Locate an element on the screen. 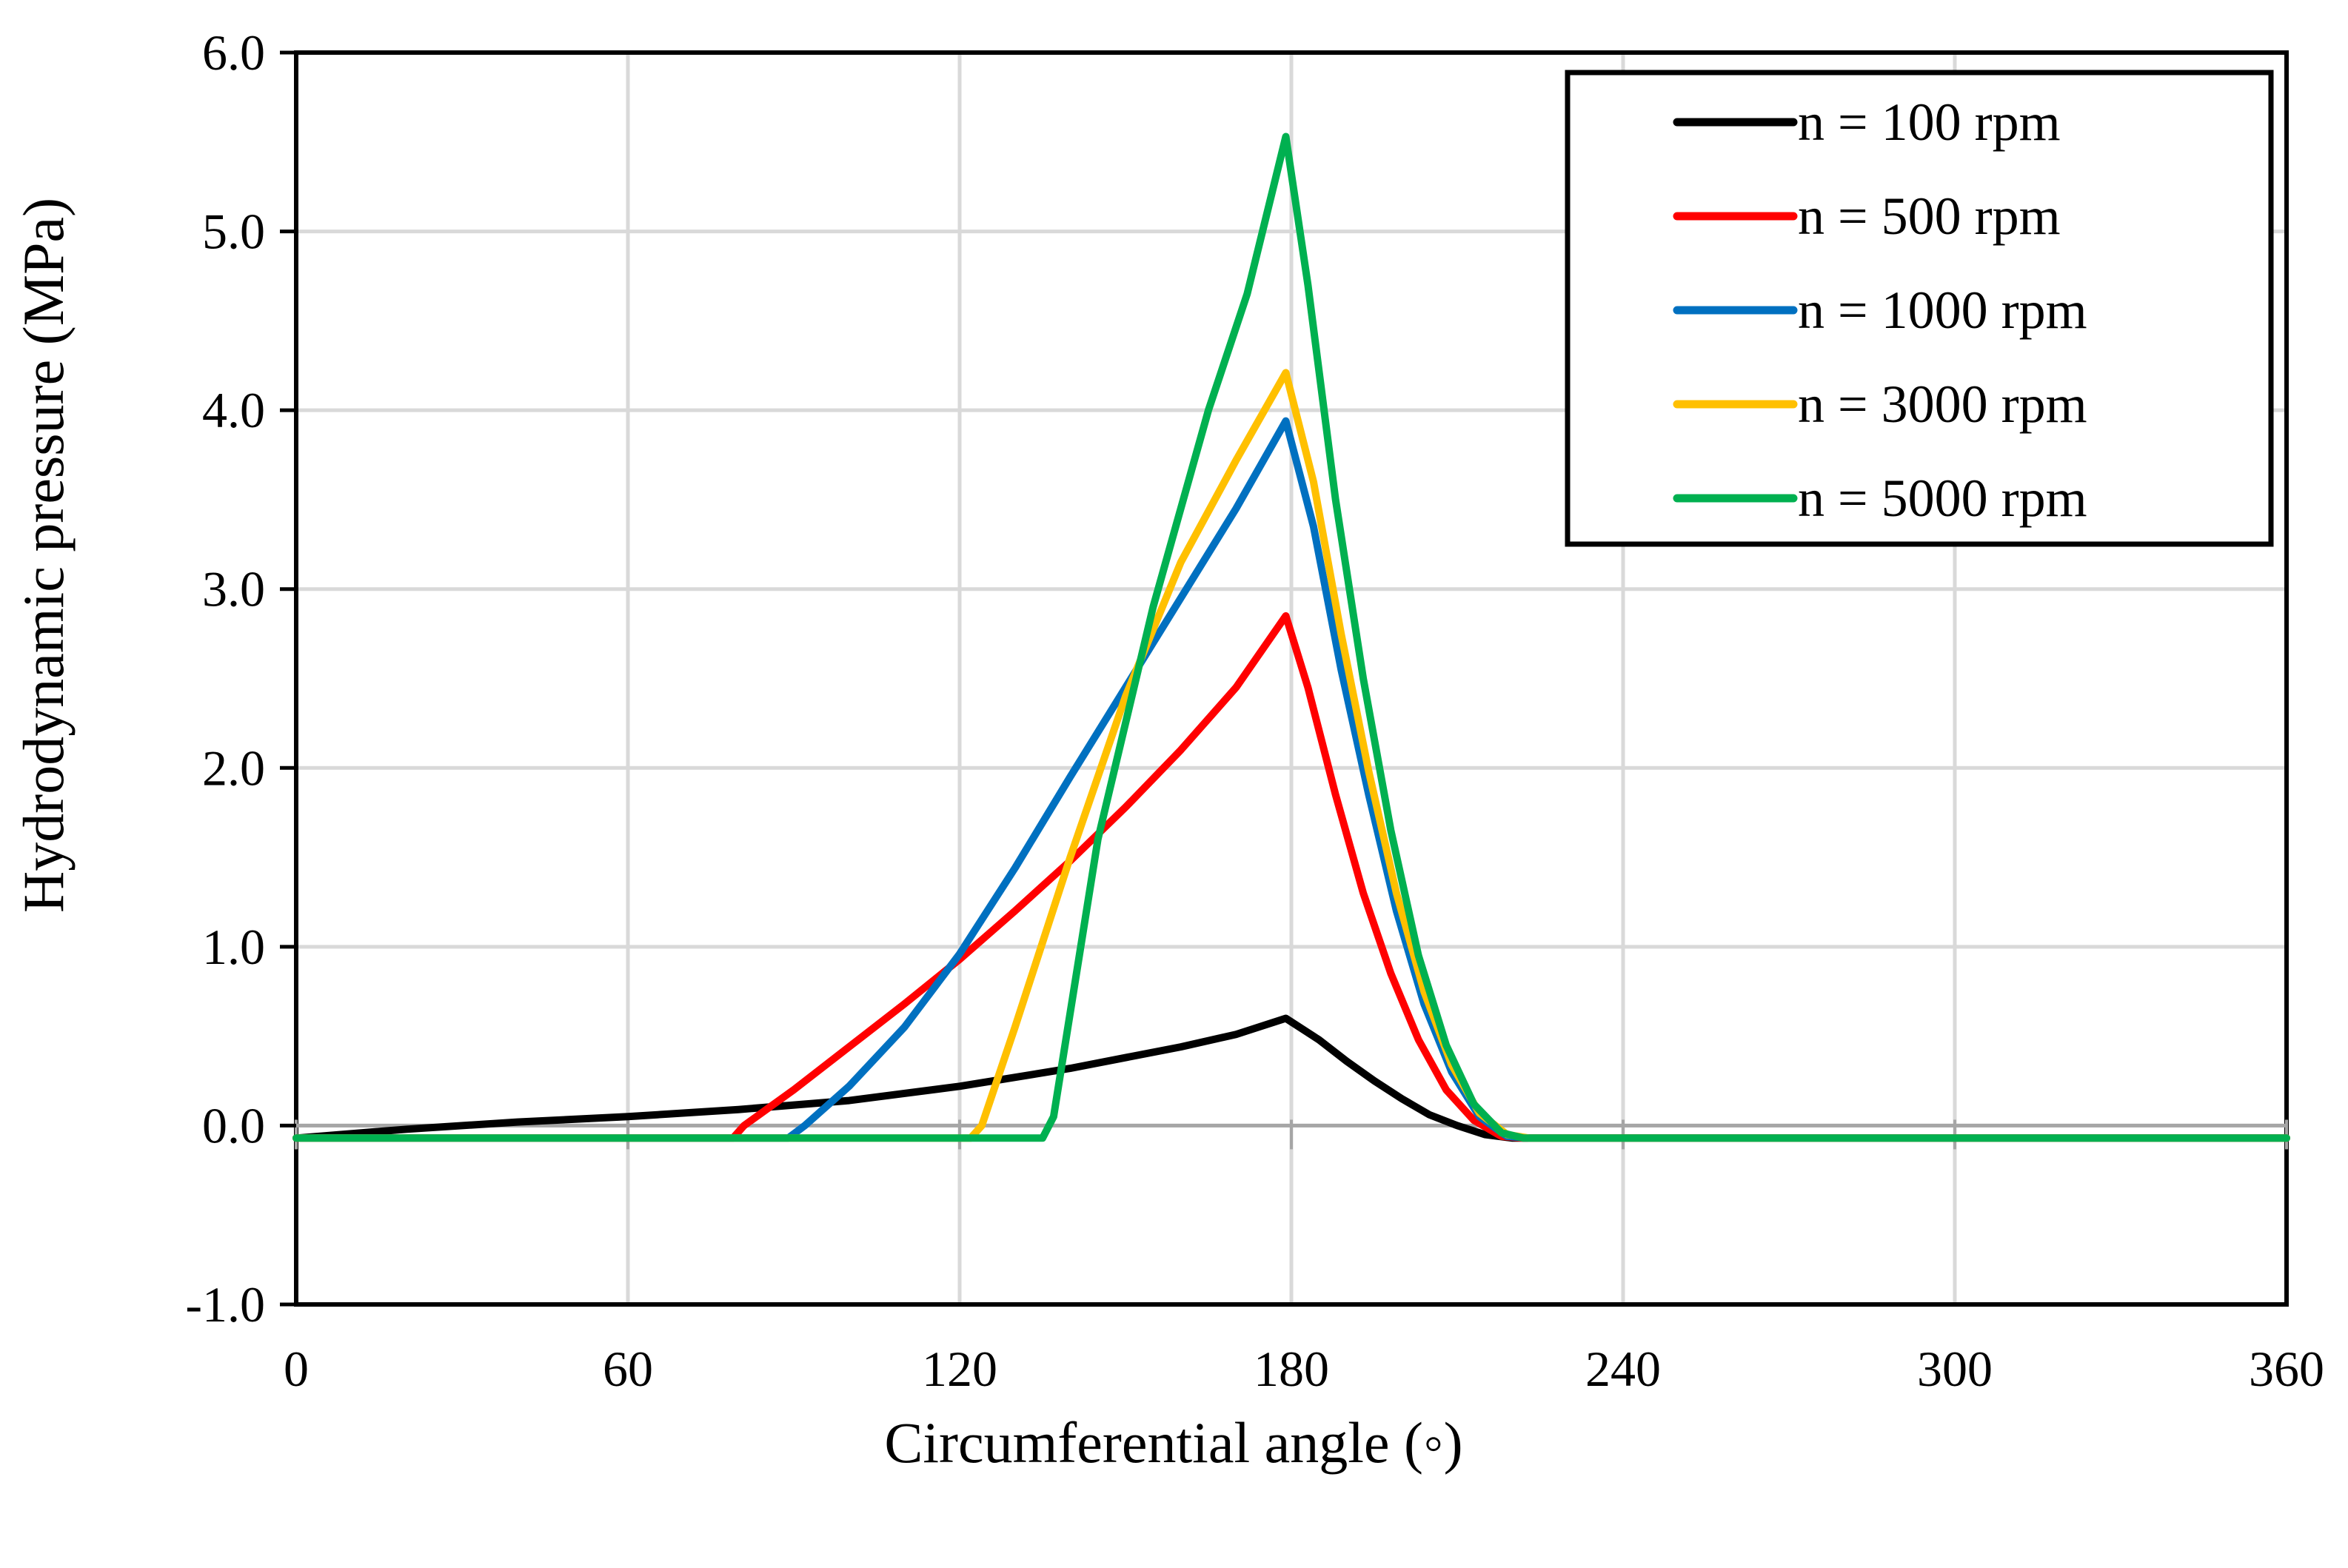 This screenshot has width=2348, height=1568. x-tick-label: 300 is located at coordinates (1955, 1369).